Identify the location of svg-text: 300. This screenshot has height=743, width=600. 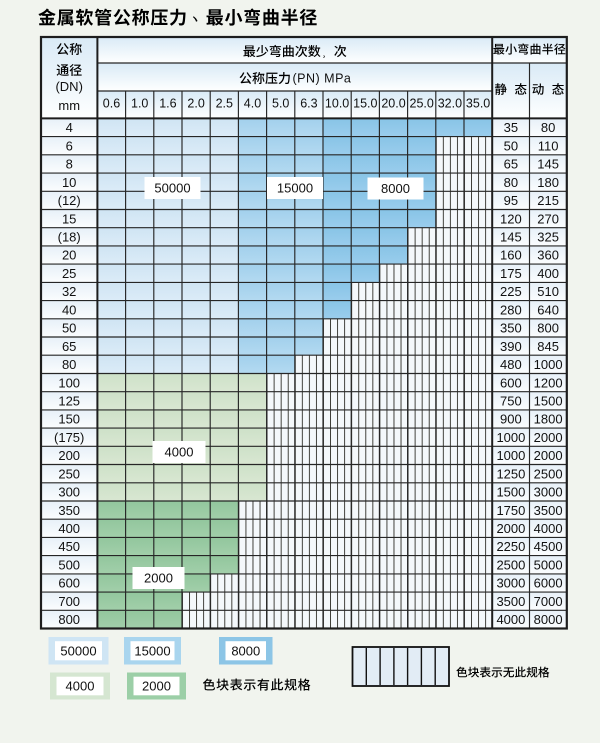
(69, 492).